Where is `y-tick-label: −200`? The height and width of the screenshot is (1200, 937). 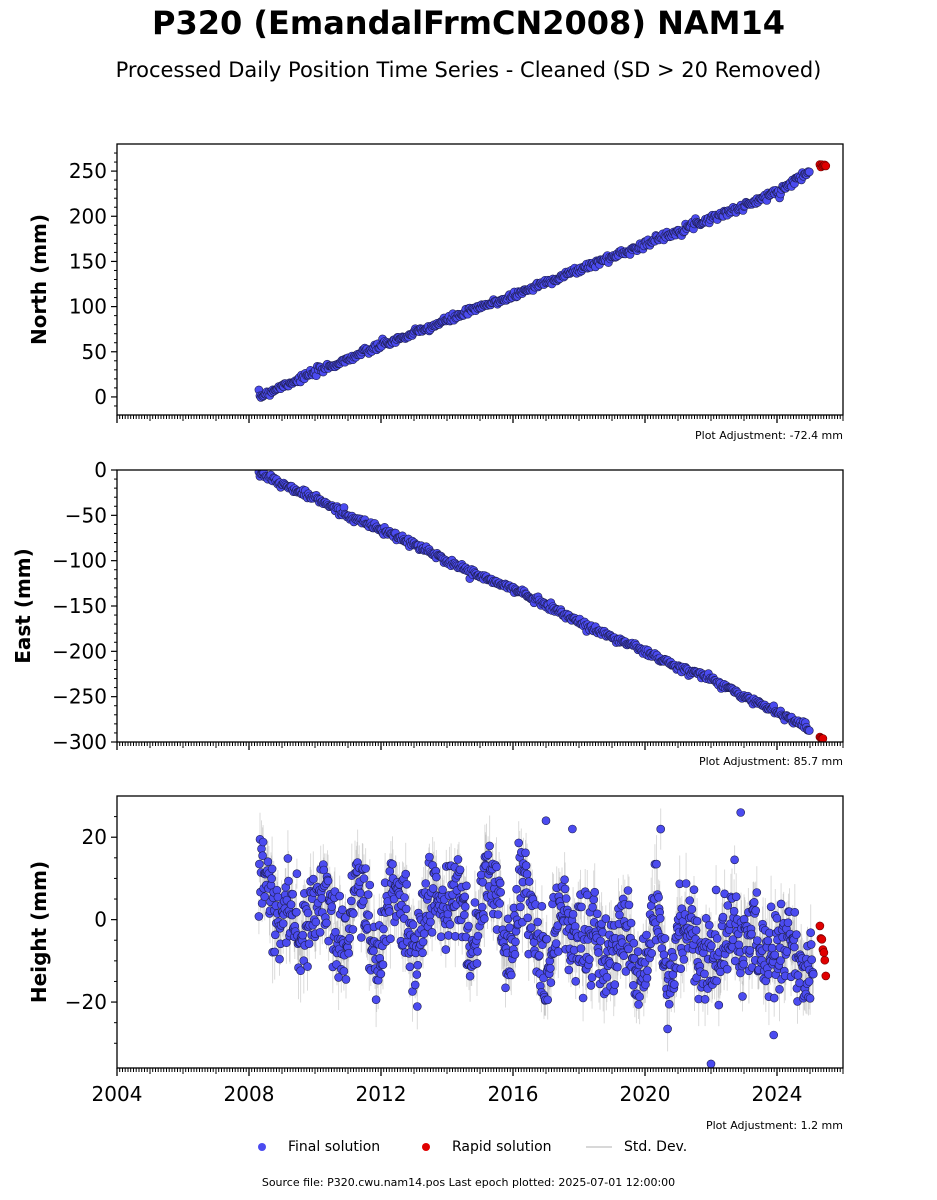 y-tick-label: −200 is located at coordinates (79, 651).